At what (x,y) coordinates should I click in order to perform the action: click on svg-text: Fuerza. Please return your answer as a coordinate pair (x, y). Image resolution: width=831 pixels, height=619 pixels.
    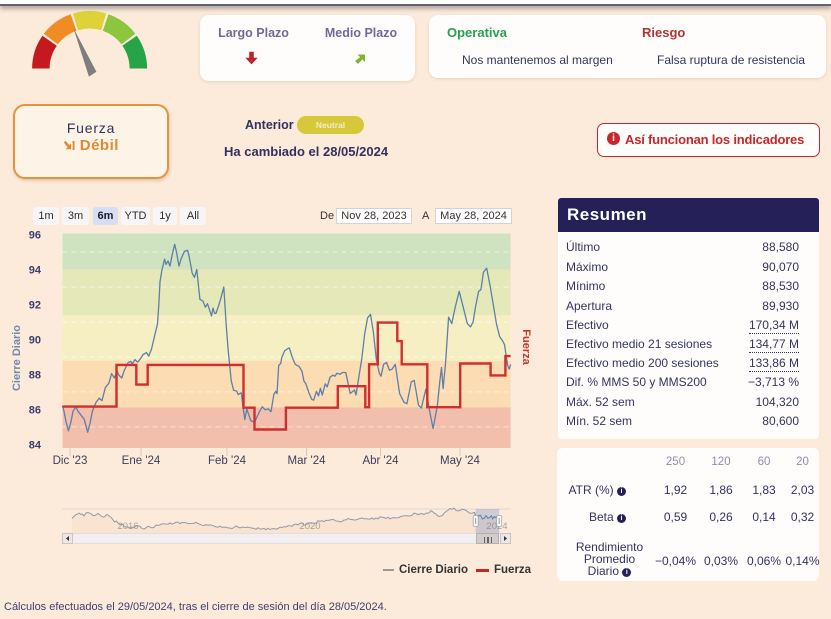
    Looking at the image, I should click on (526, 347).